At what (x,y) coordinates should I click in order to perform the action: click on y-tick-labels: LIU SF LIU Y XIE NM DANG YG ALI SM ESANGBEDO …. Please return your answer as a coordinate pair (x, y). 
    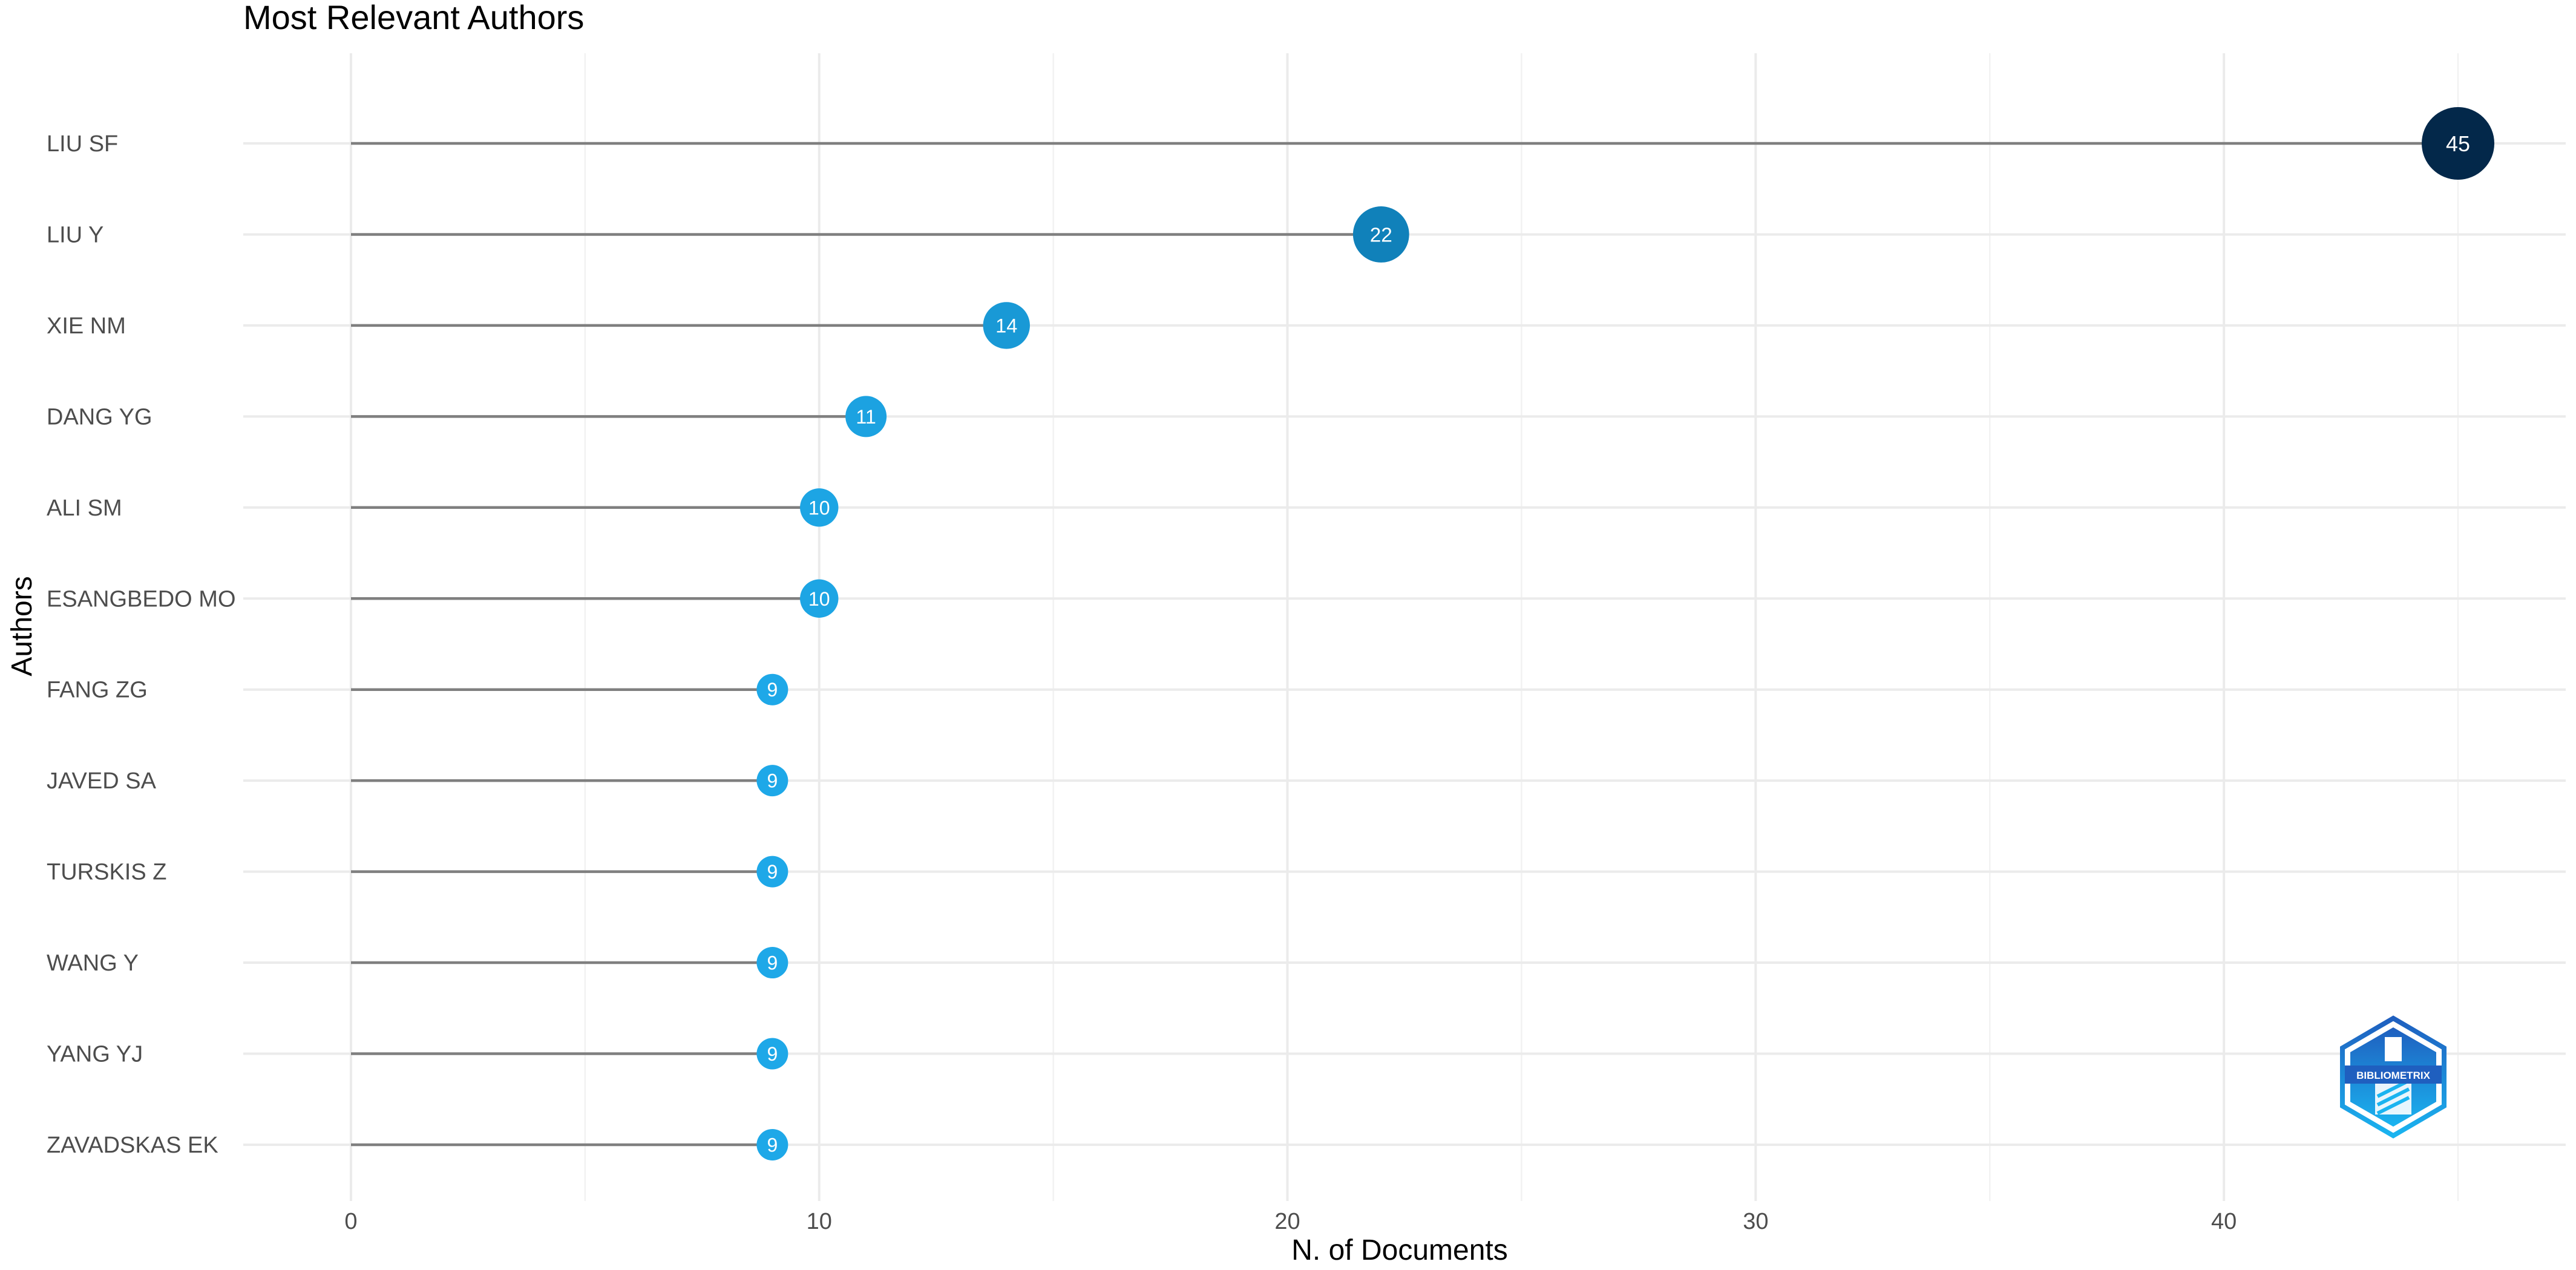
    Looking at the image, I should click on (141, 644).